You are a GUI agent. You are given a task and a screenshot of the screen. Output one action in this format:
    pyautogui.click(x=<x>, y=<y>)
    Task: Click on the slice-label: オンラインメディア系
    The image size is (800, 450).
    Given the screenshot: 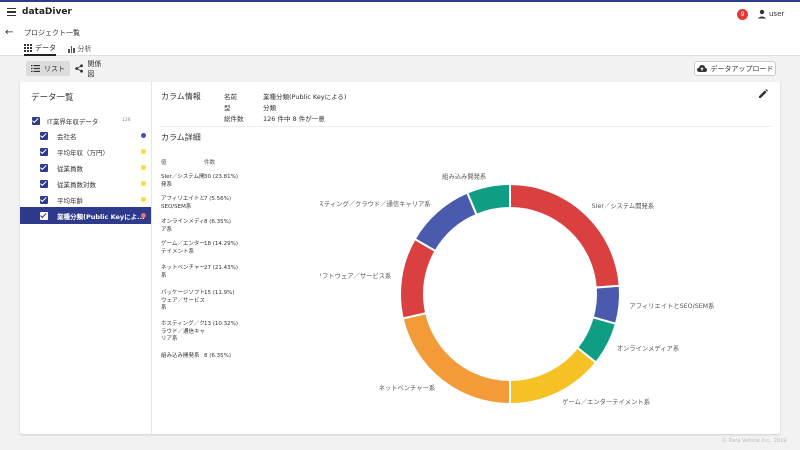 What is the action you would take?
    pyautogui.click(x=648, y=348)
    